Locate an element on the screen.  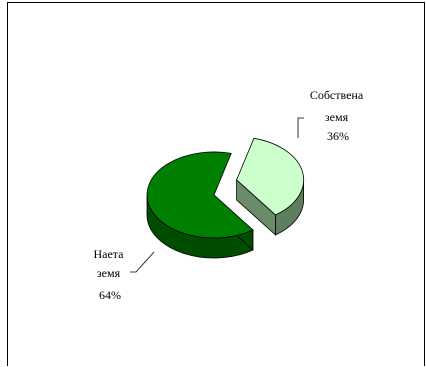
slice-nayeta-zemya is located at coordinates (200, 195).